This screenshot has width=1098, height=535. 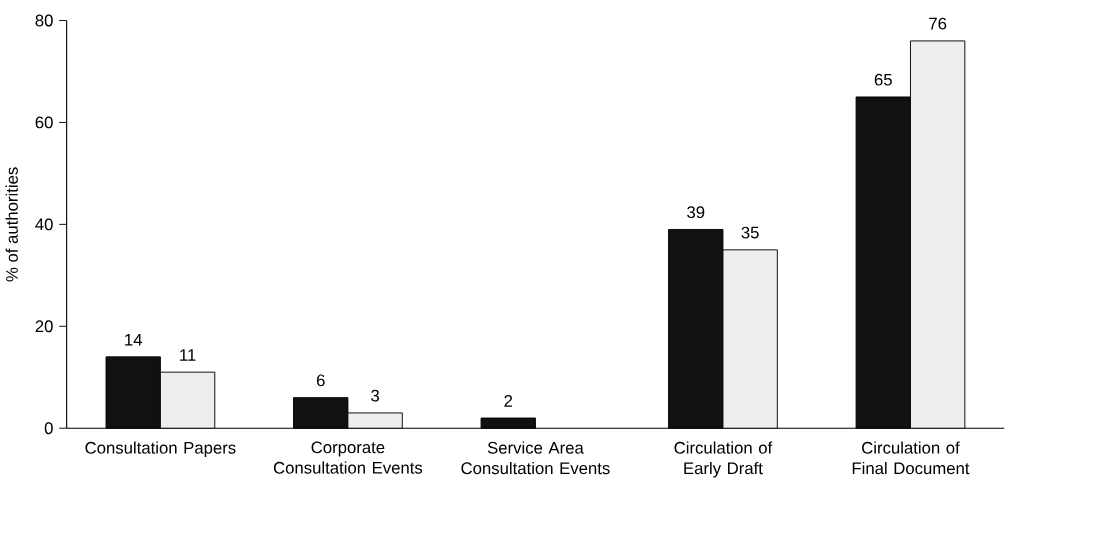 I want to click on x-tick-label: Service Area Consultation Events, so click(x=535, y=458).